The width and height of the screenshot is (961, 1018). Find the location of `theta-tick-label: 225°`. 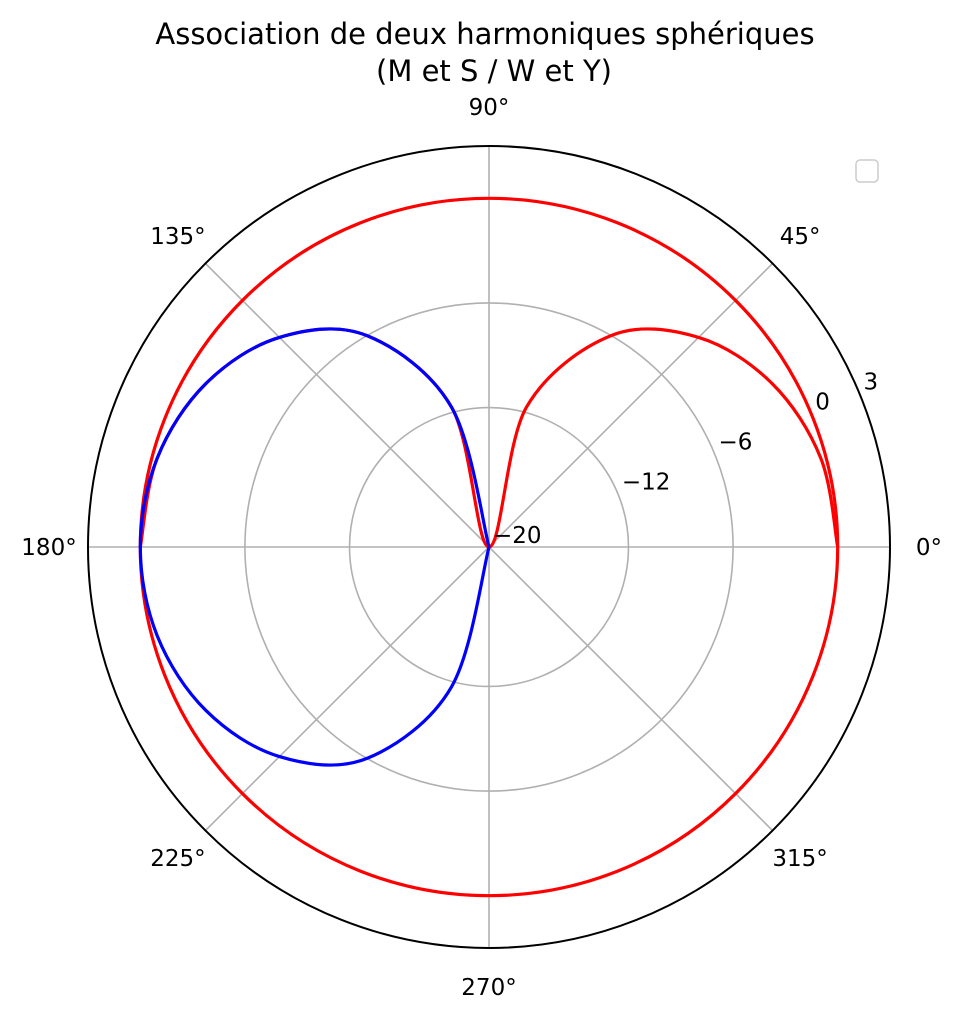

theta-tick-label: 225° is located at coordinates (177, 859).